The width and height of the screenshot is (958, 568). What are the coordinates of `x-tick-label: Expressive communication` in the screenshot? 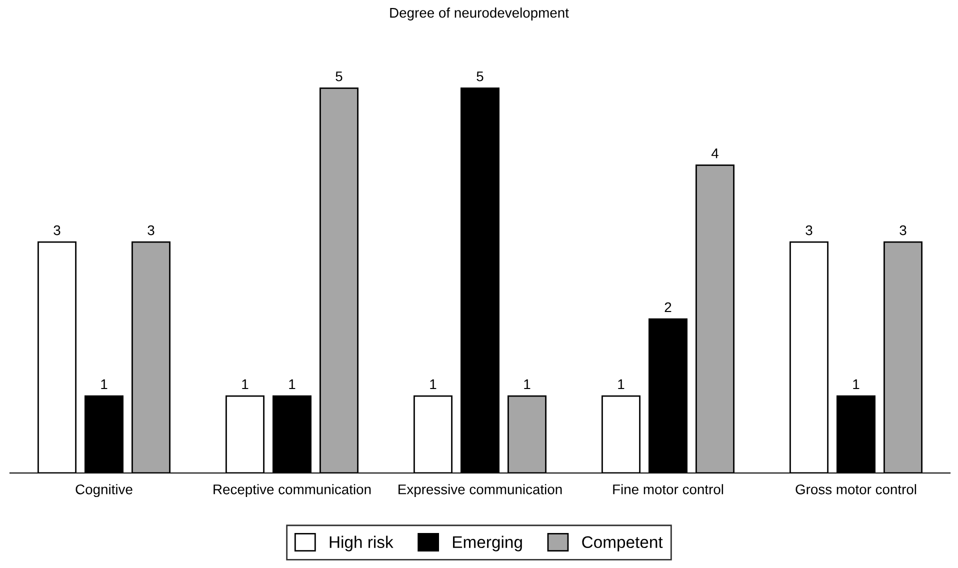 It's located at (480, 491).